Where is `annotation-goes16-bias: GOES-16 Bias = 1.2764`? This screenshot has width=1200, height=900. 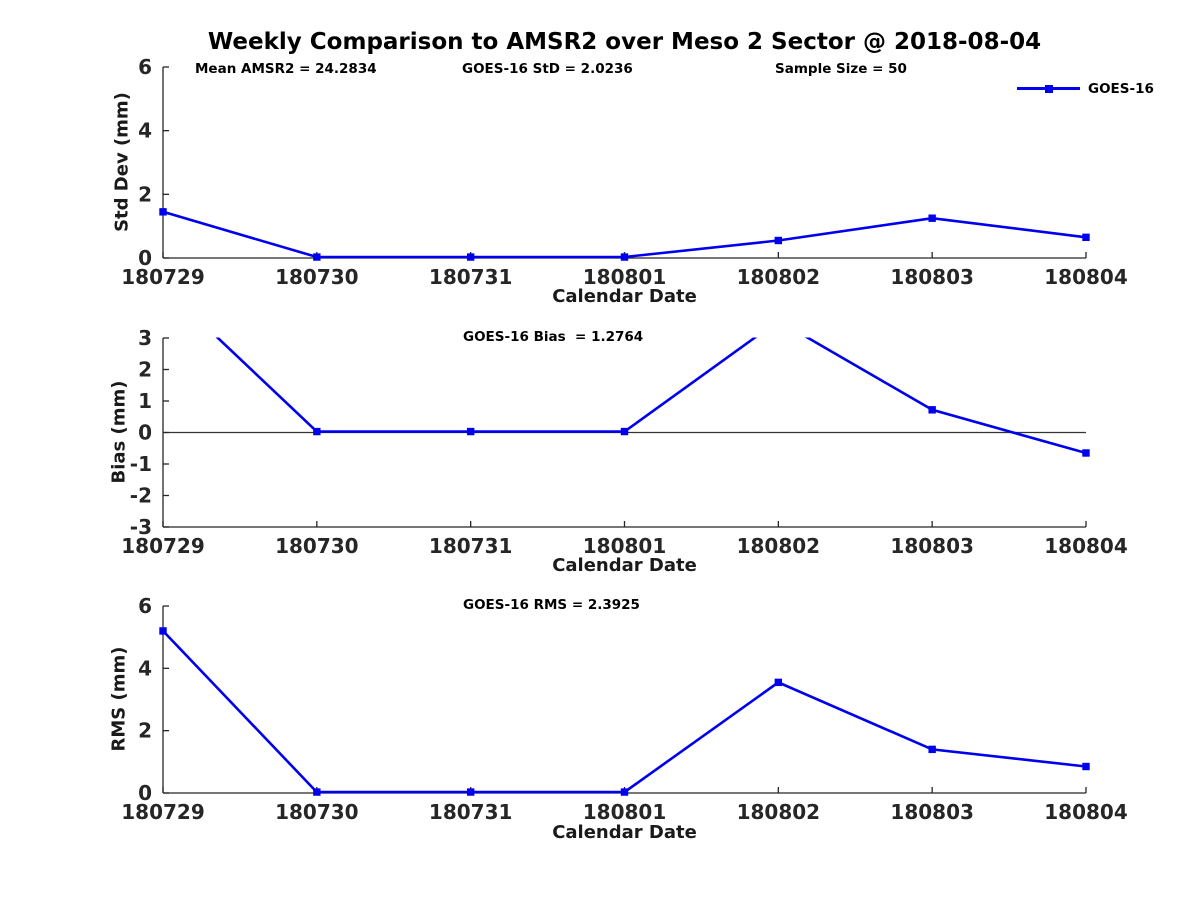 annotation-goes16-bias: GOES-16 Bias = 1.2764 is located at coordinates (553, 337).